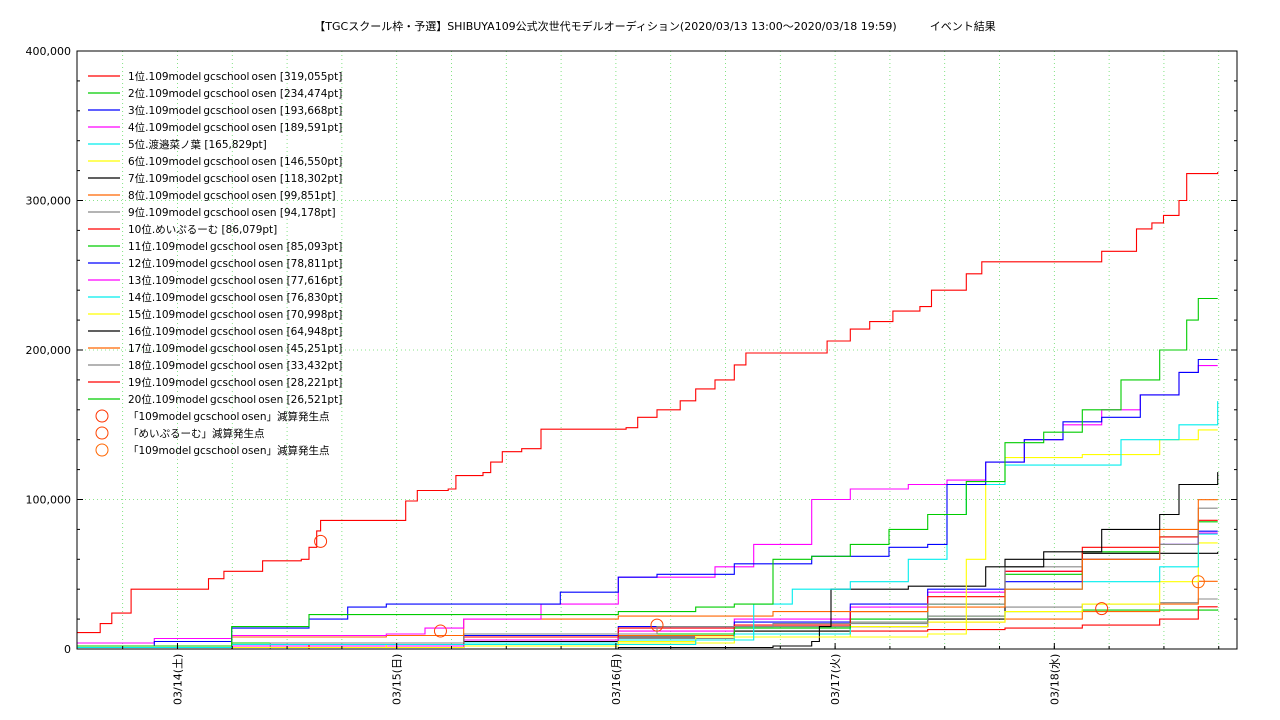  Describe the element at coordinates (49, 201) in the screenshot. I see `y-tick-label: 300,000` at that location.